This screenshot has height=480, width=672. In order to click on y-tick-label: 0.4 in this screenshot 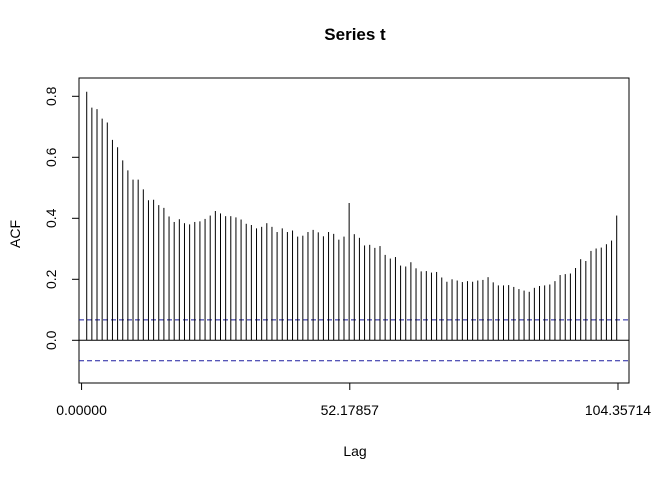, I will do `click(51, 218)`.